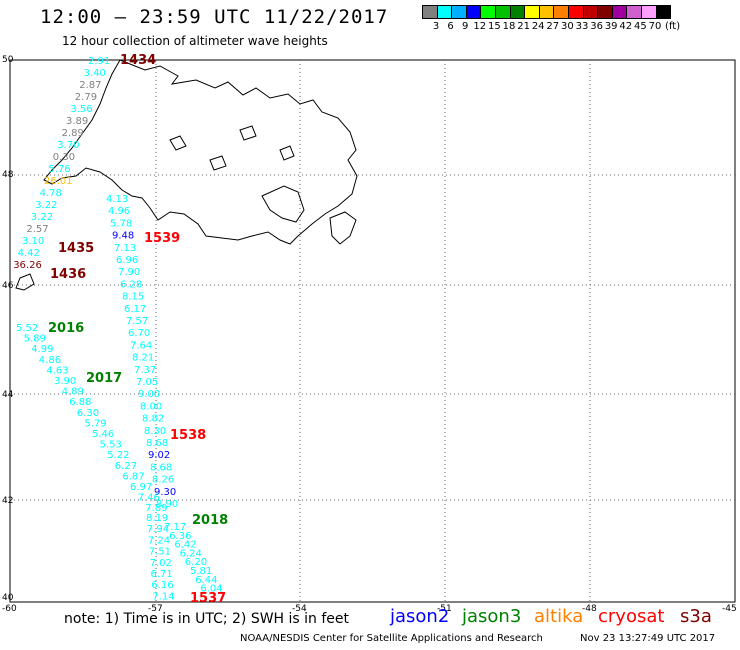 This screenshot has width=740, height=650. Describe the element at coordinates (465, 26) in the screenshot. I see `color-scale-label: 9` at that location.